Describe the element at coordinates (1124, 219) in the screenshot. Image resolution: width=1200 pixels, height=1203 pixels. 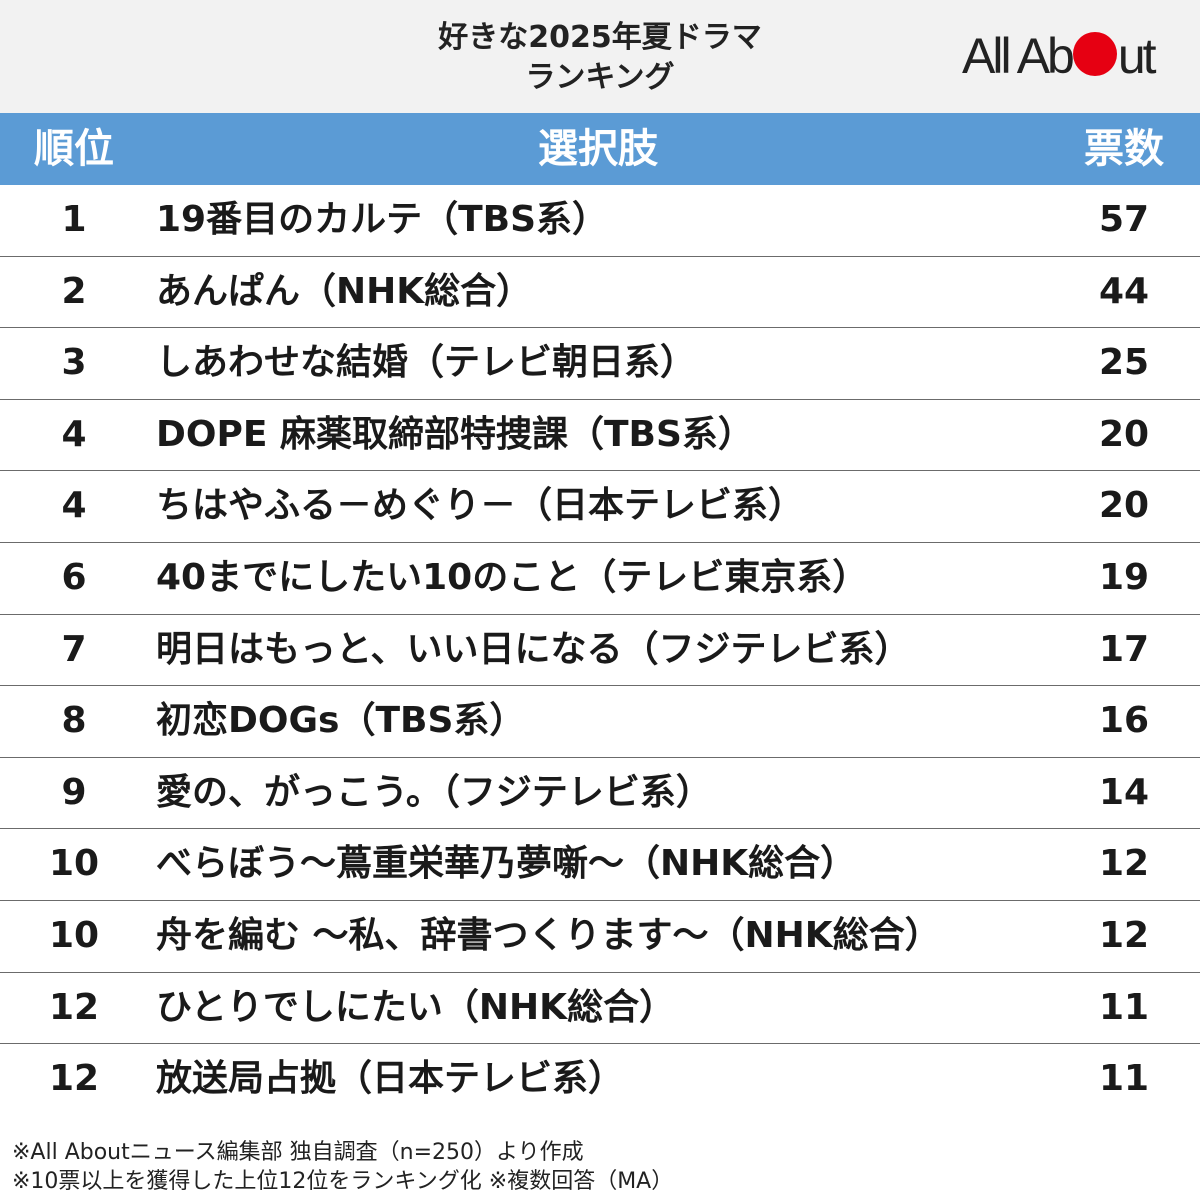
I see `votes-cell: 57` at that location.